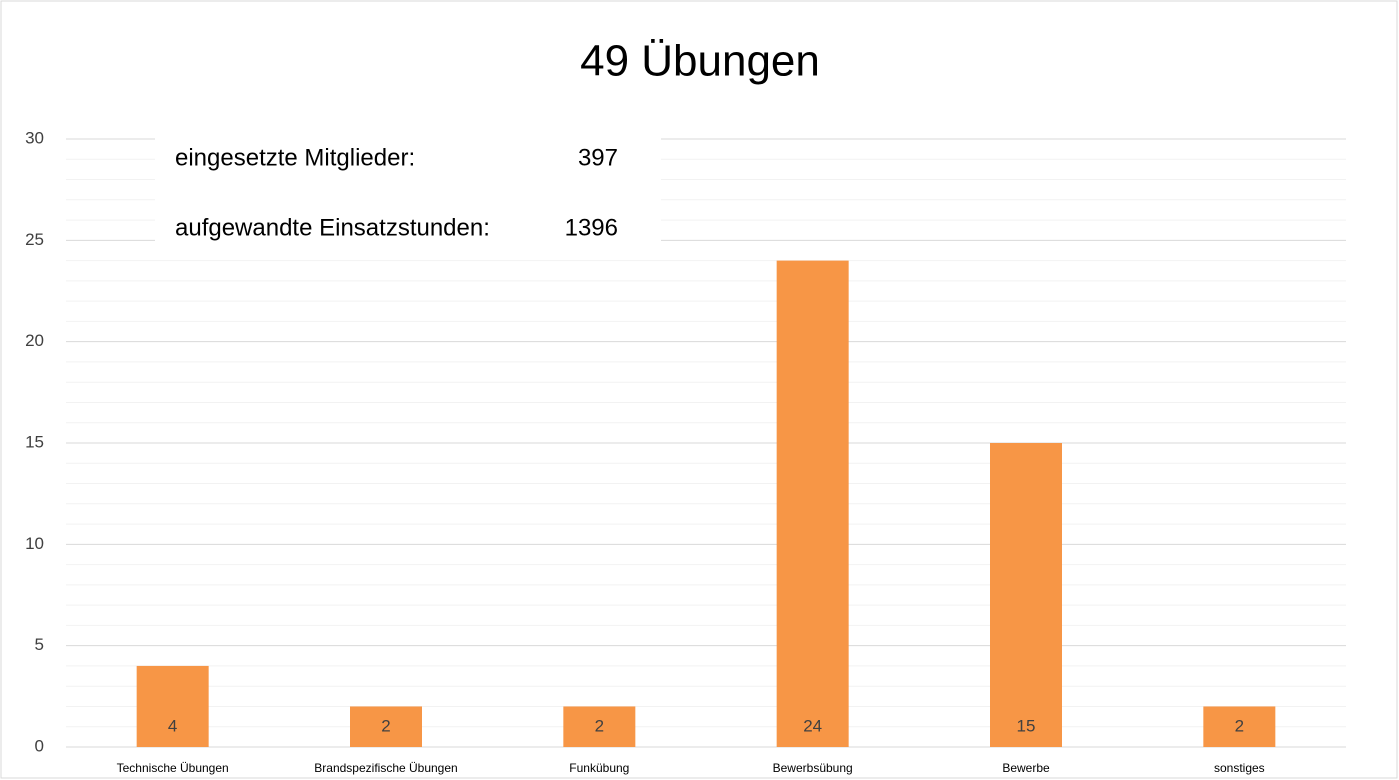 The image size is (1399, 780). What do you see at coordinates (591, 227) in the screenshot?
I see `annotation-value: 1396` at bounding box center [591, 227].